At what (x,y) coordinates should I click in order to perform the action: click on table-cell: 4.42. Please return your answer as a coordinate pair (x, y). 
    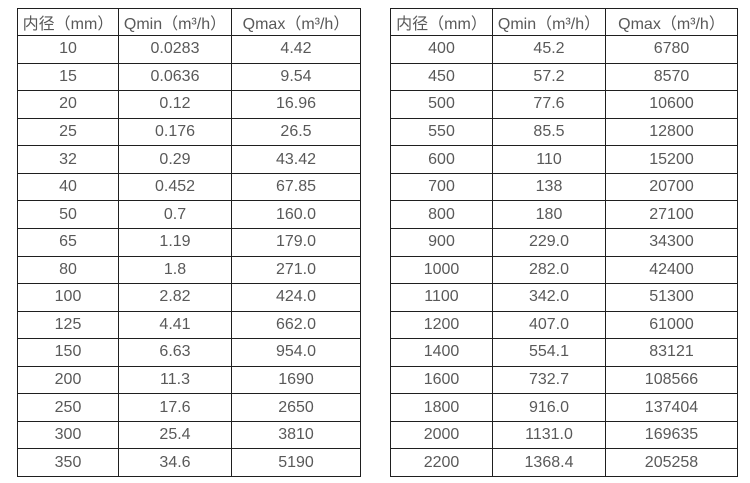
    Looking at the image, I should click on (296, 49).